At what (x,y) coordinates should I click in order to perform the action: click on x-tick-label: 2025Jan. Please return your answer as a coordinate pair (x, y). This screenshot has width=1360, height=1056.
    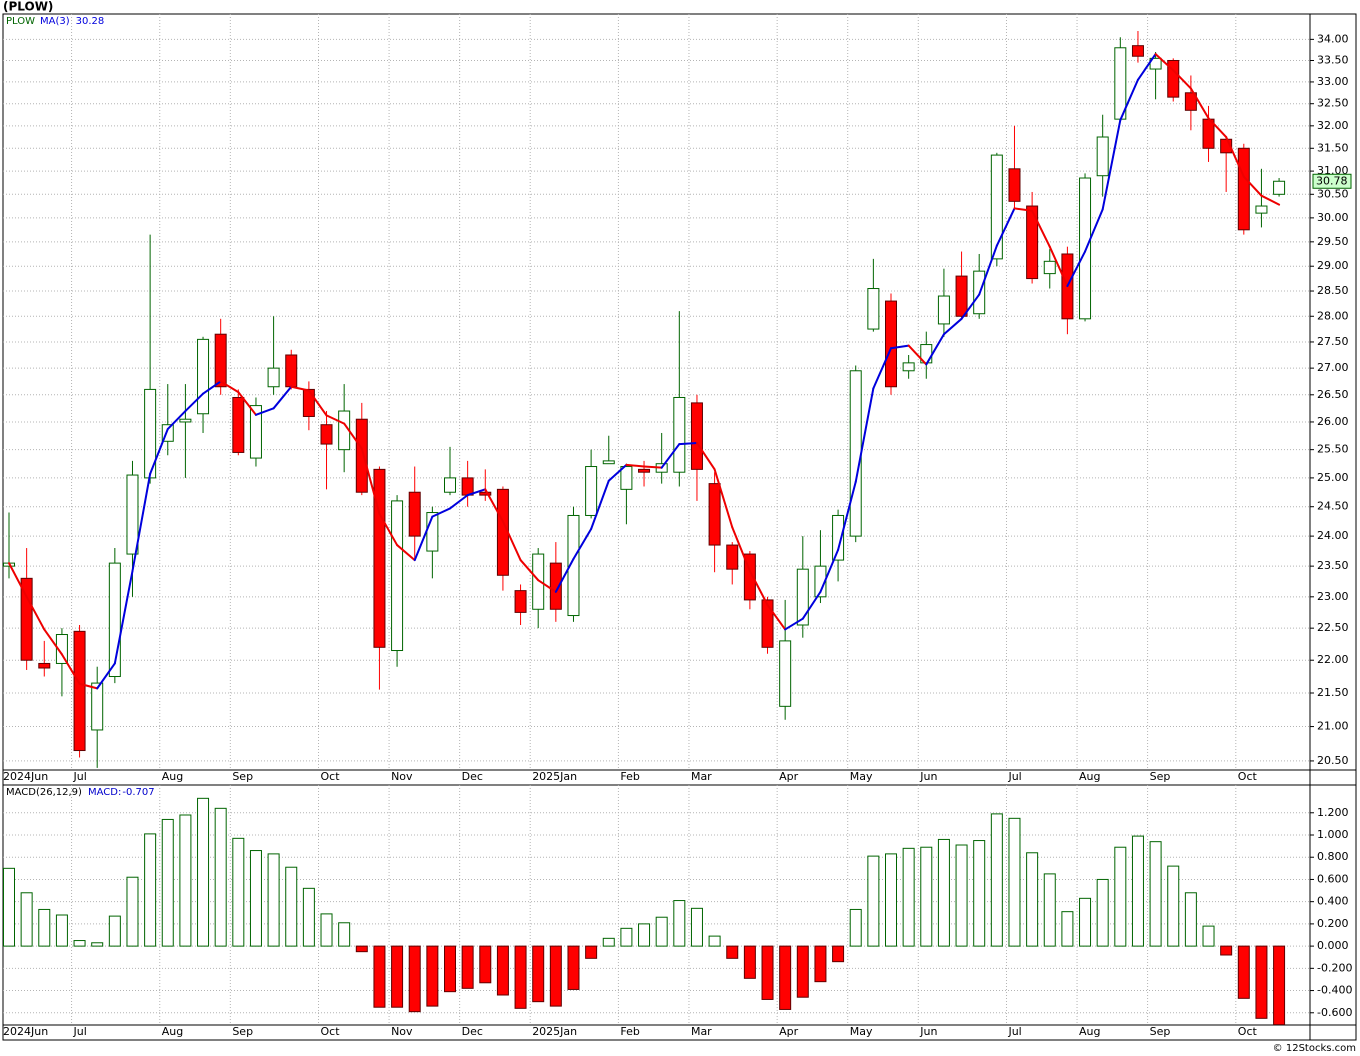
    Looking at the image, I should click on (554, 1031).